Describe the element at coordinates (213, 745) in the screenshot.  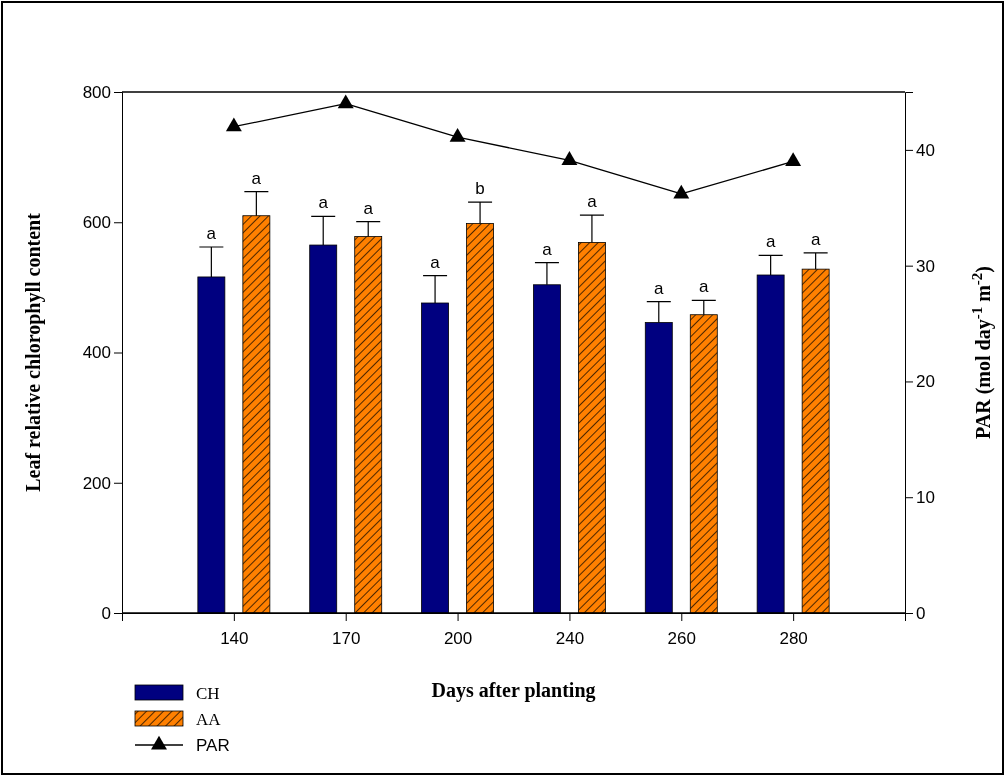
I see `legend-label: PAR` at that location.